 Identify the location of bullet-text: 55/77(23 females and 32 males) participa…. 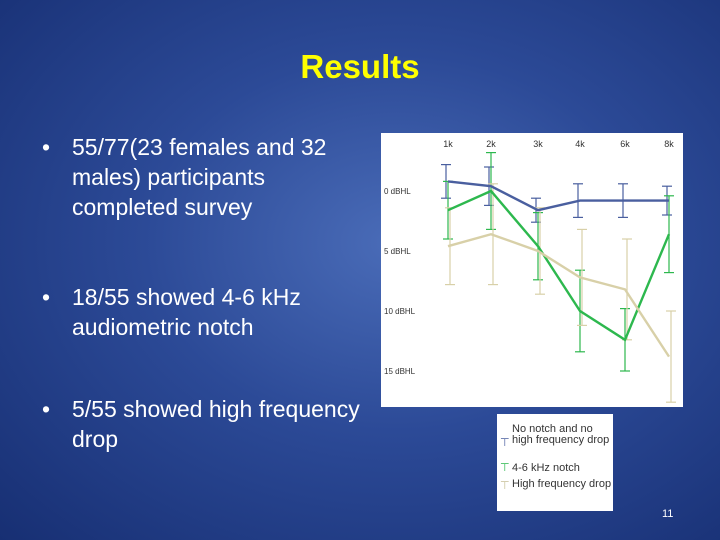
(199, 177).